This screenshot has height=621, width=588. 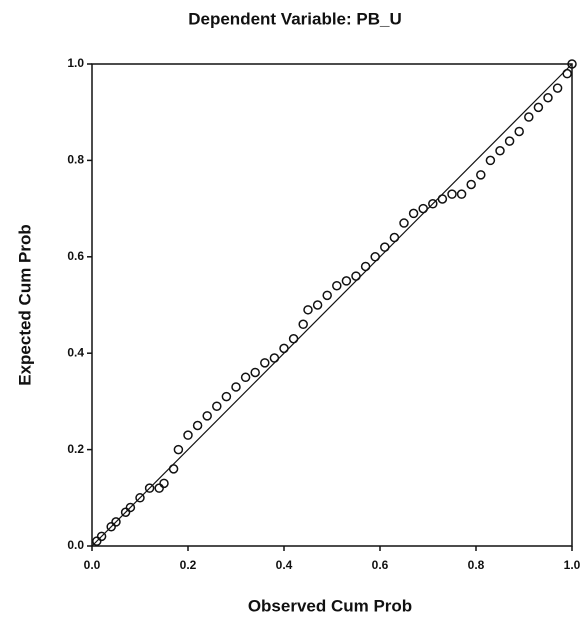 I want to click on x-tick-label: 0.6, so click(x=380, y=565).